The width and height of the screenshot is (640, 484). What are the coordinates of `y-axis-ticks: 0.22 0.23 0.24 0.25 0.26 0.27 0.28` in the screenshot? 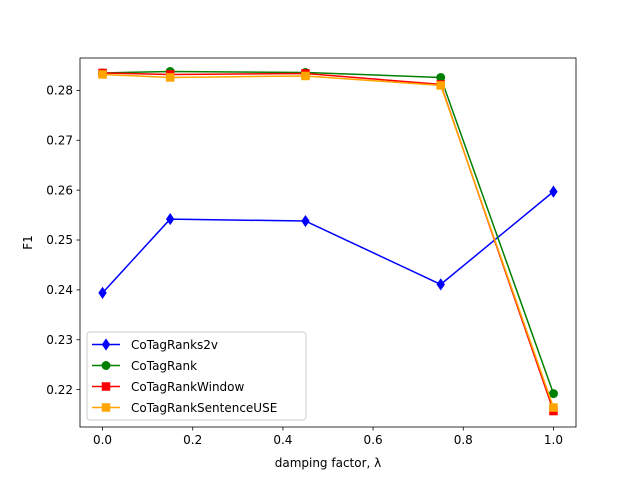 It's located at (63, 240).